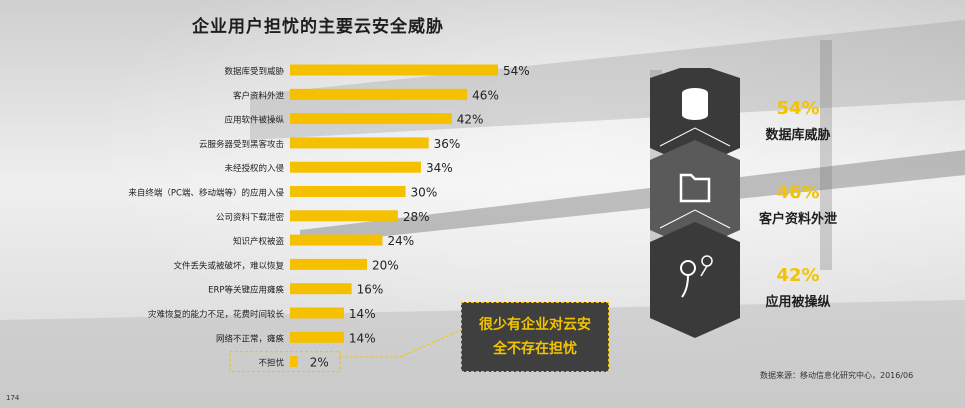 The width and height of the screenshot is (965, 408). I want to click on category-label: 应用软件被操纵, so click(254, 120).